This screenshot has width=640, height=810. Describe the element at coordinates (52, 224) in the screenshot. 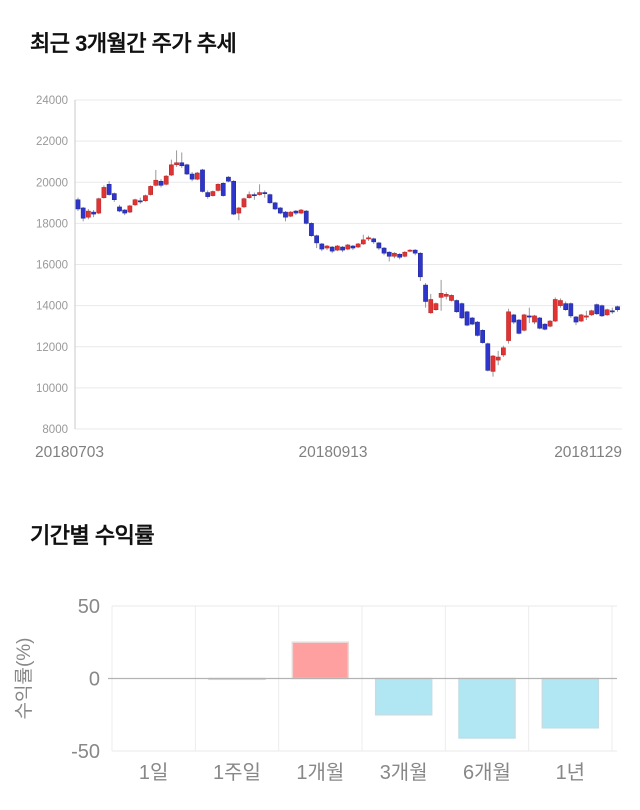

I see `price-y-tick-label: 18000` at that location.